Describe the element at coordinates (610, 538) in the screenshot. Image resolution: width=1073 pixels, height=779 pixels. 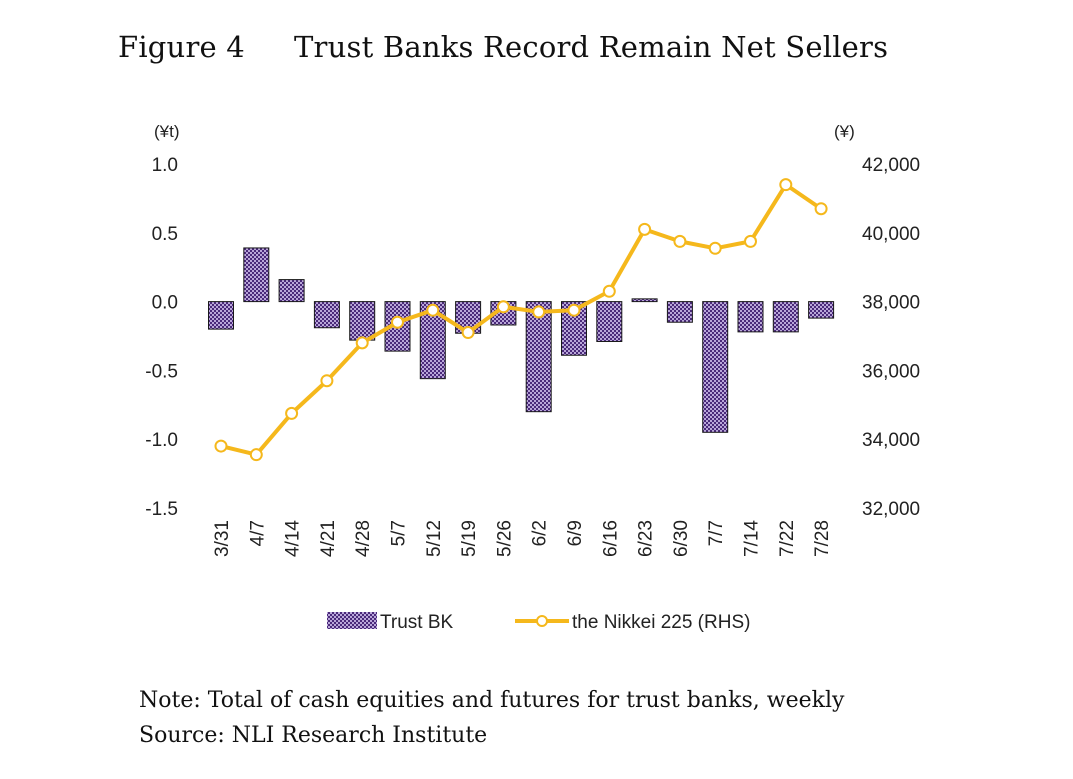
I see `x-axis-tick-label: 6/16` at that location.